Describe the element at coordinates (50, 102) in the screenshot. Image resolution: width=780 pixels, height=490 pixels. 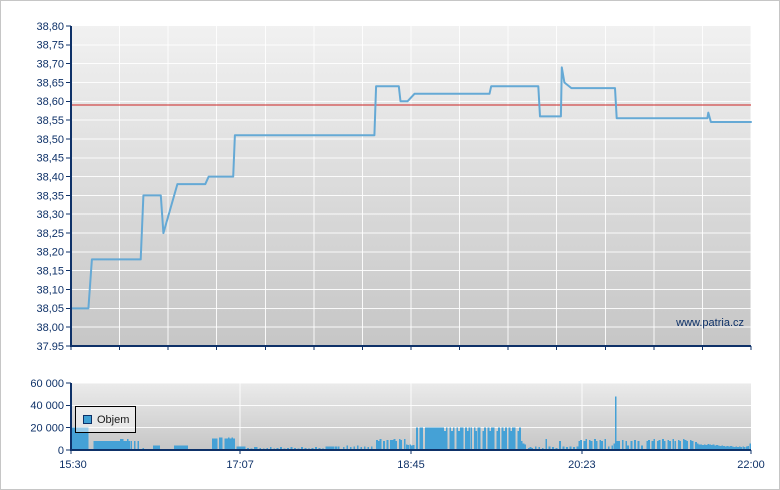
I see `price-y-tick-label: 38,60` at that location.